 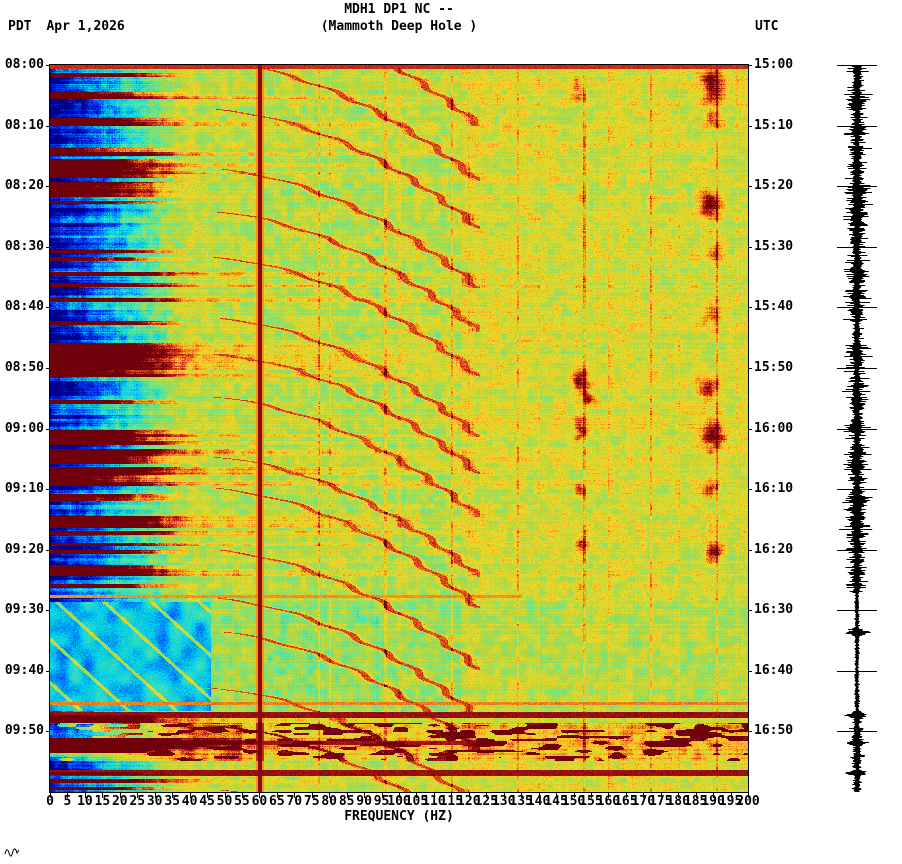 What do you see at coordinates (538, 801) in the screenshot?
I see `x-axis-label: 140` at bounding box center [538, 801].